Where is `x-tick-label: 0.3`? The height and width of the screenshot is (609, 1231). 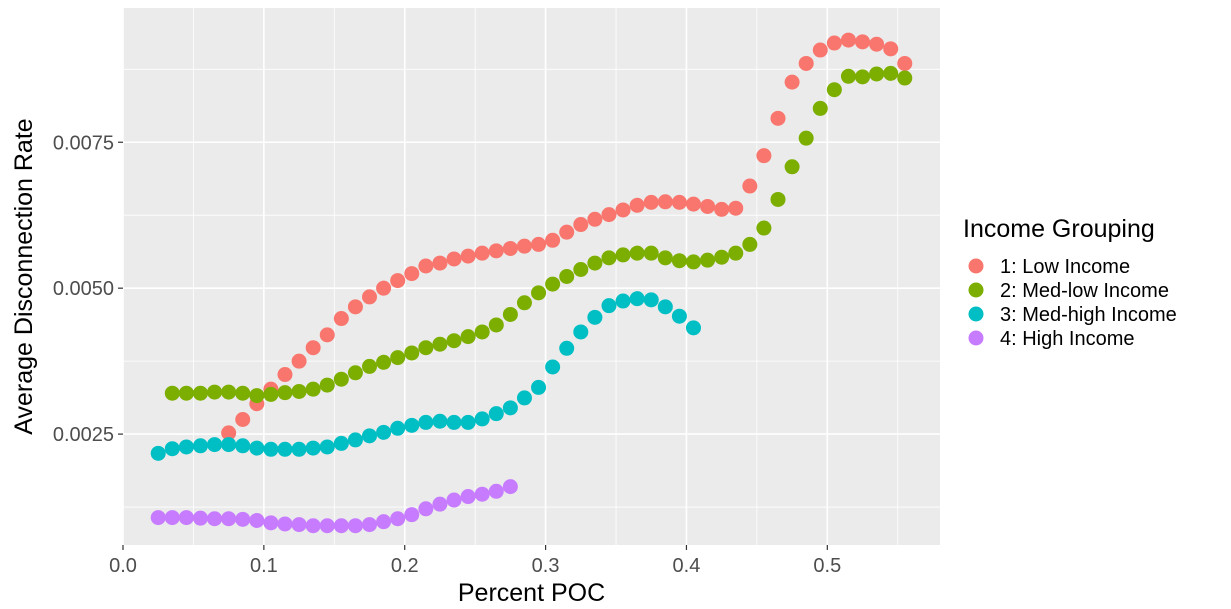 x-tick-label: 0.3 is located at coordinates (546, 566).